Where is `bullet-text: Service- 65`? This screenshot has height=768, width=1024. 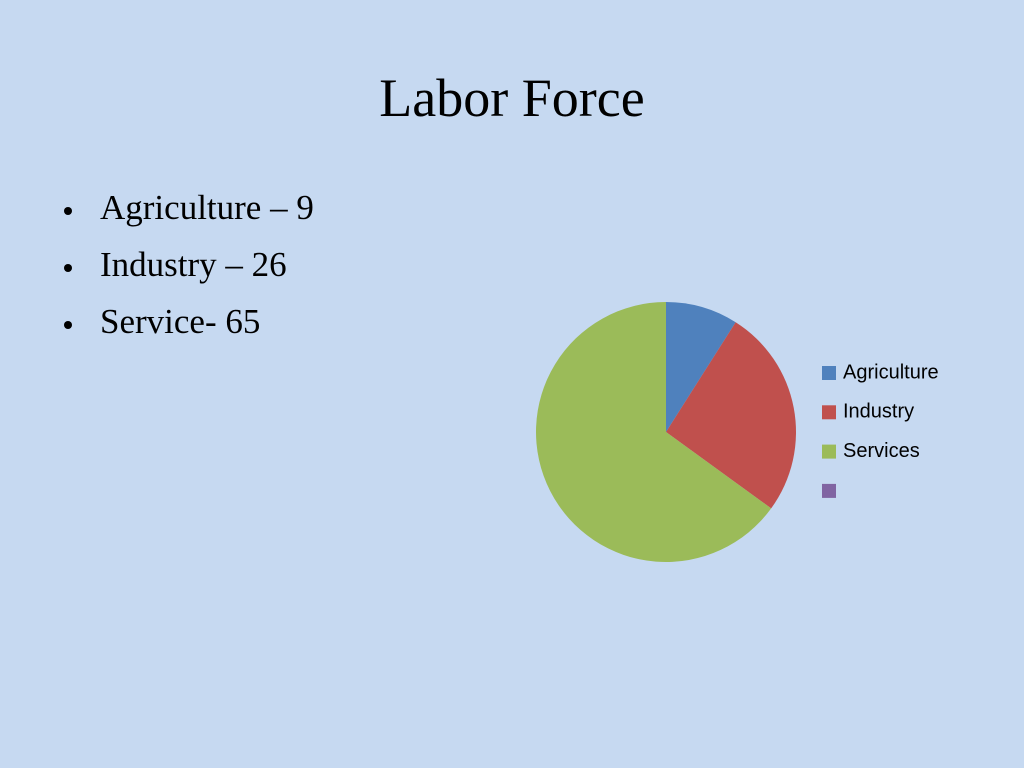 bullet-text: Service- 65 is located at coordinates (180, 321).